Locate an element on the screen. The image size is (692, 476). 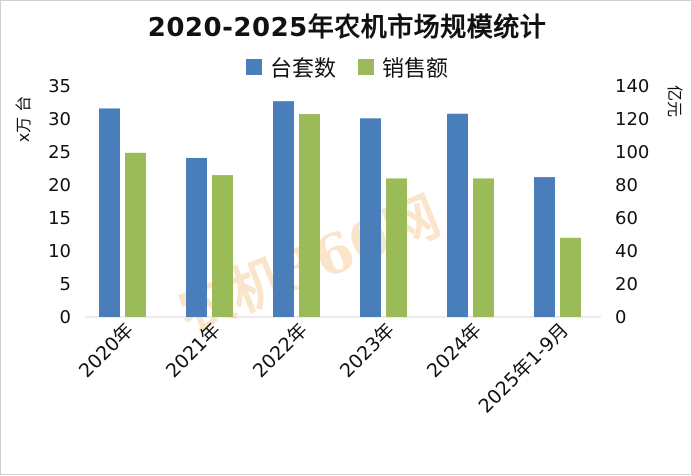
y-left-tick-label: 30 is located at coordinates (59, 119).